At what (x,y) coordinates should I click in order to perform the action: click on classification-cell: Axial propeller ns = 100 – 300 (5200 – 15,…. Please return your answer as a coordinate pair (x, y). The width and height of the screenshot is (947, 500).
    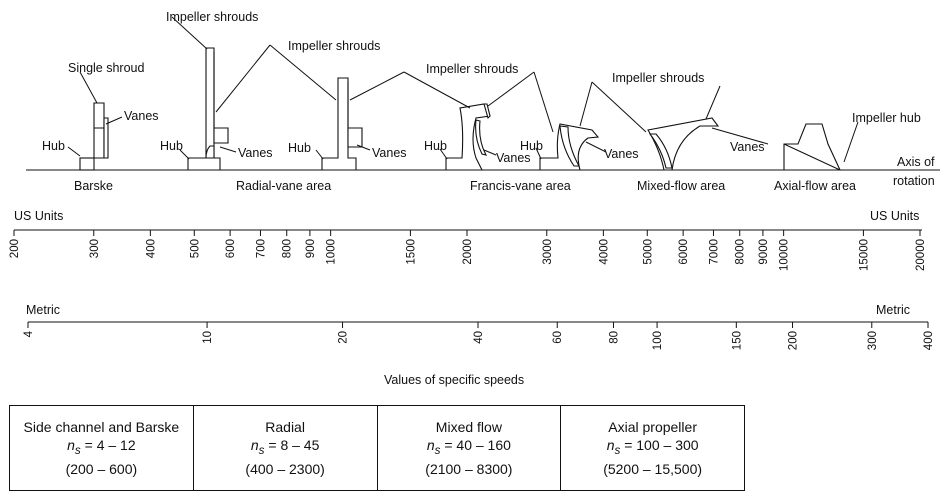
    Looking at the image, I should click on (652, 448).